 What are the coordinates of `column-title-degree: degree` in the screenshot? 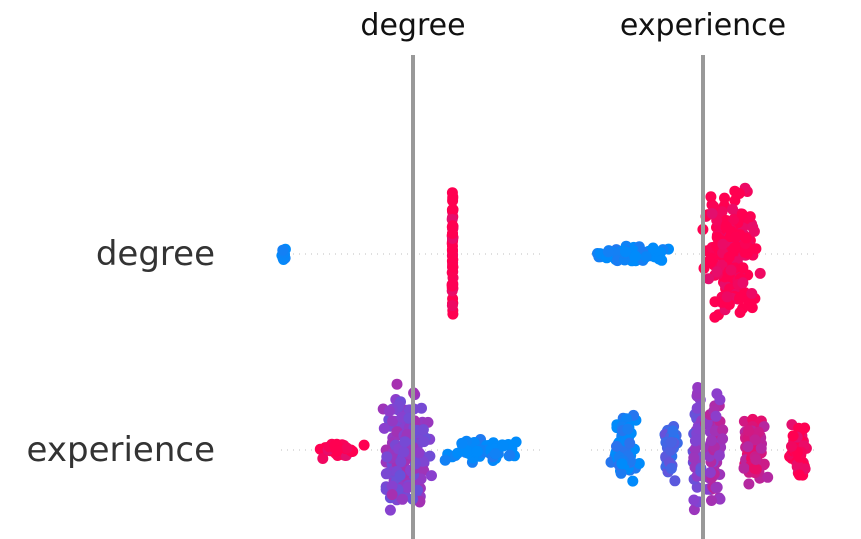 It's located at (413, 25).